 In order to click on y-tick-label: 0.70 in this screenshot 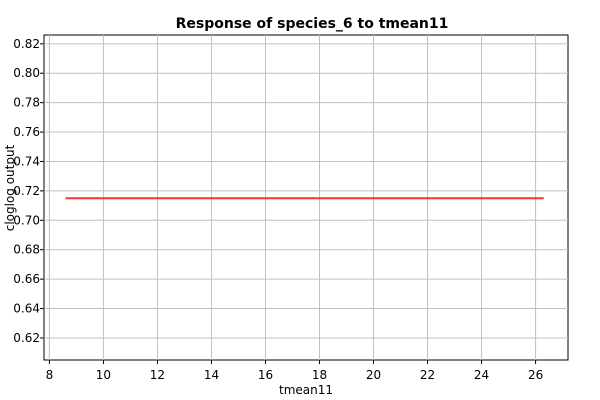, I will do `click(26, 220)`.